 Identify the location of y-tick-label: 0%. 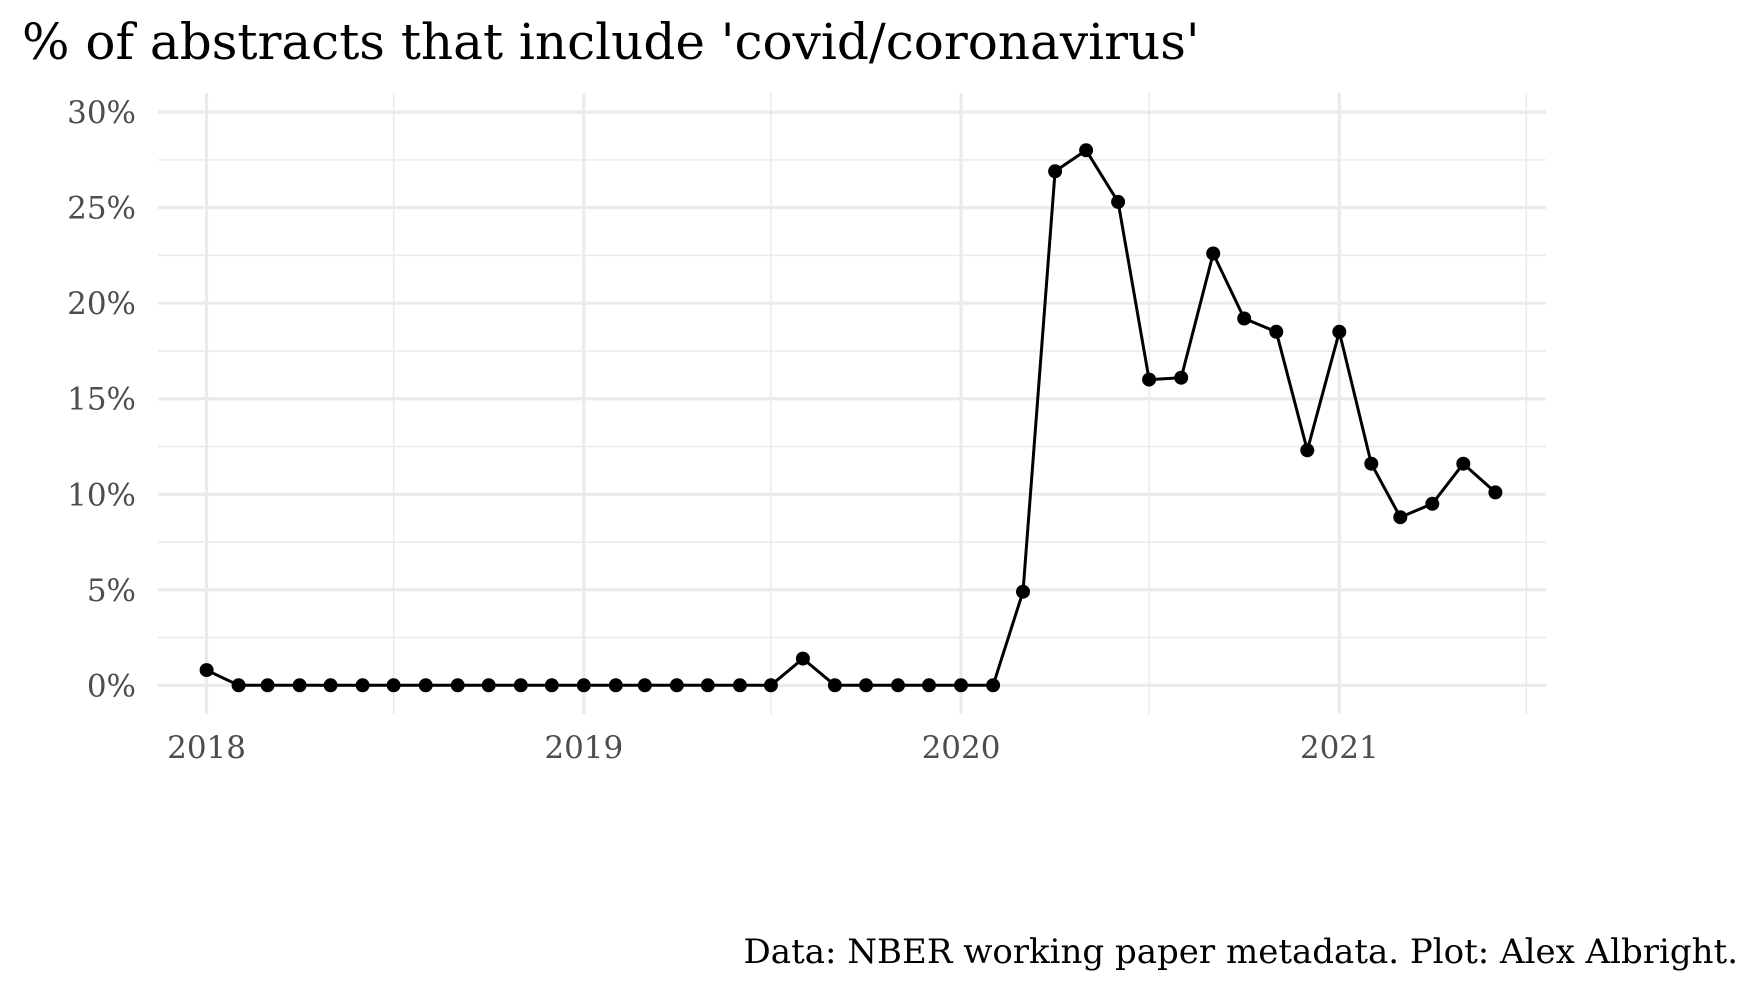
(111, 686).